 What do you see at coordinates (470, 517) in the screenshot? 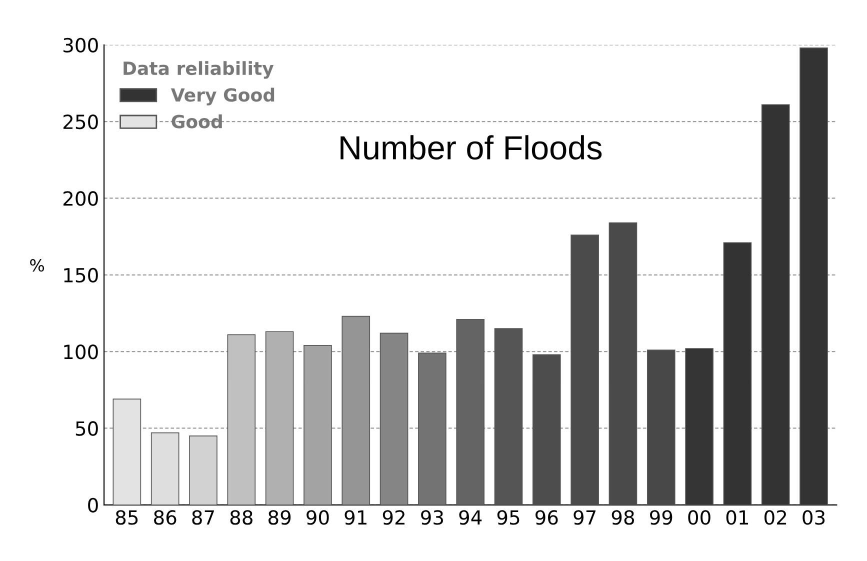
I see `x-tick-label: 94` at bounding box center [470, 517].